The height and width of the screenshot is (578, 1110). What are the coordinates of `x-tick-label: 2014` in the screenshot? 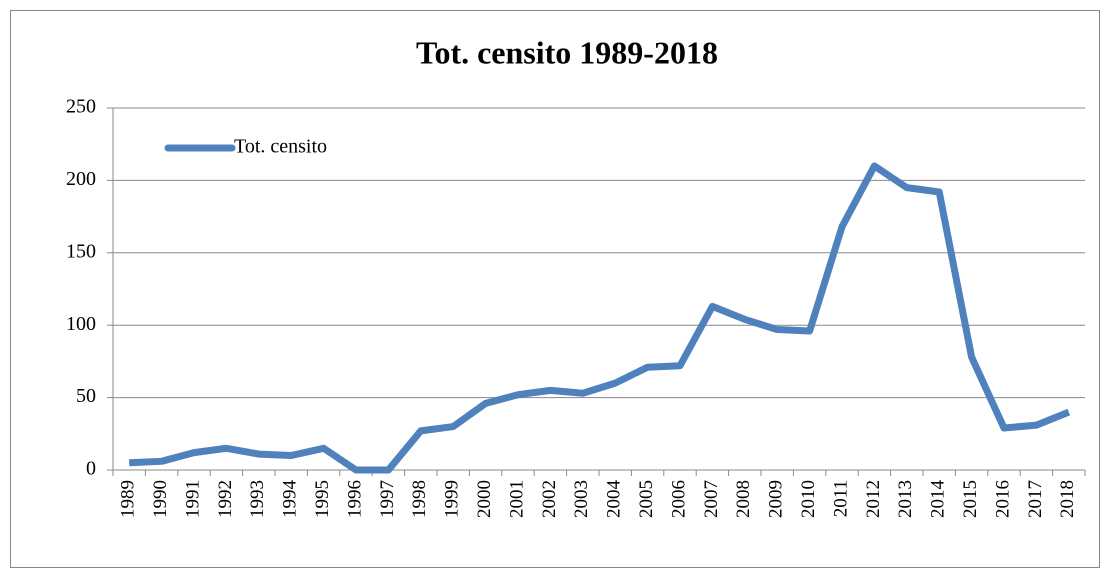 It's located at (938, 499).